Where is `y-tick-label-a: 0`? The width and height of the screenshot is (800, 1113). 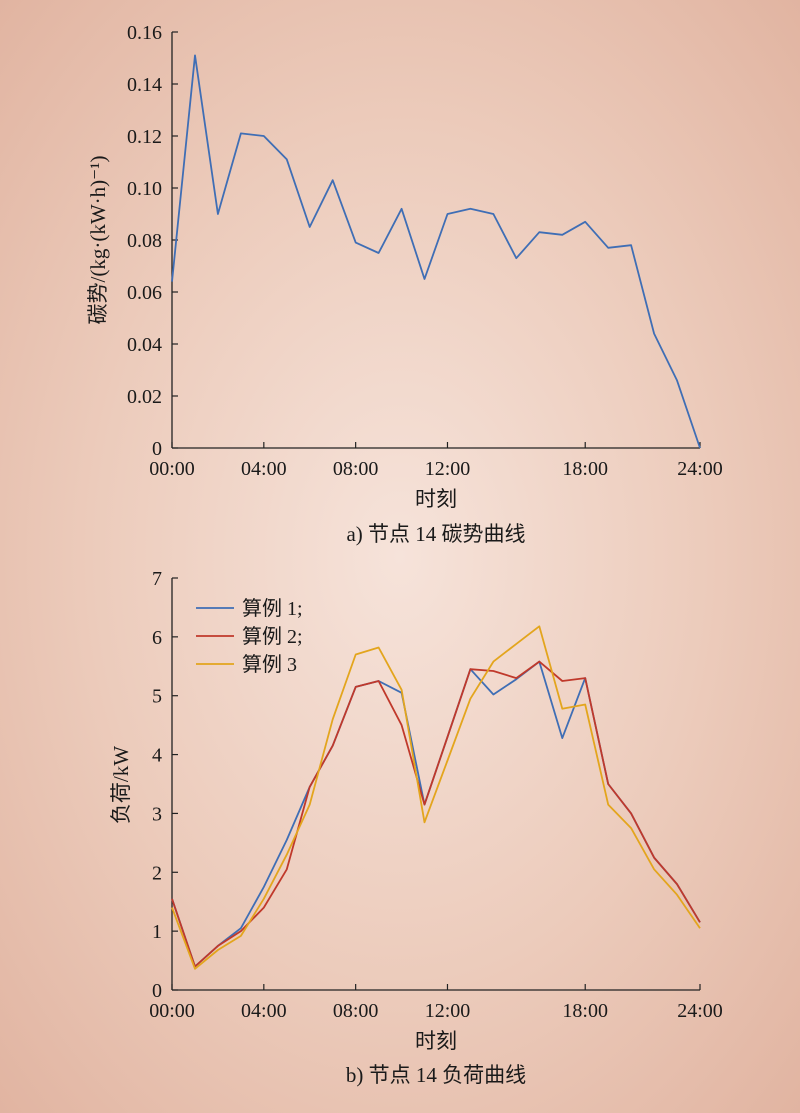 y-tick-label-a: 0 is located at coordinates (157, 449).